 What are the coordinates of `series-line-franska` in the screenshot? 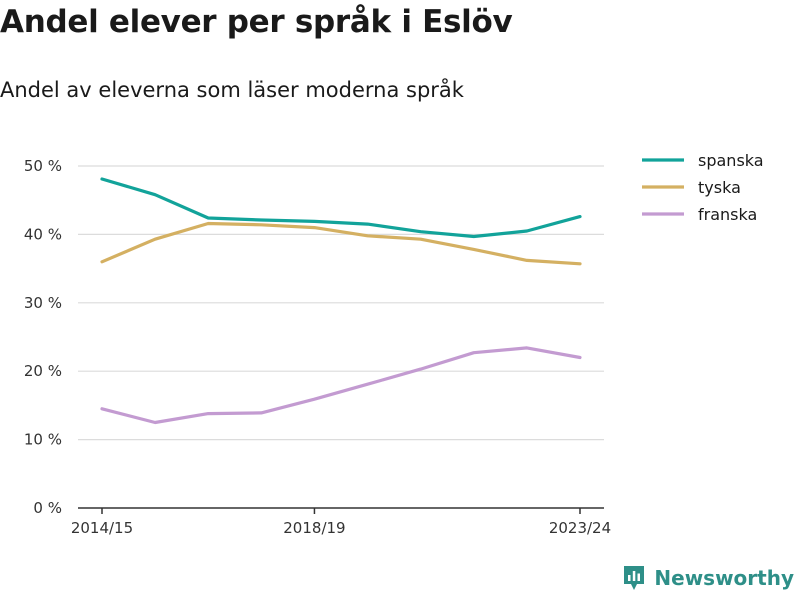 It's located at (341, 385).